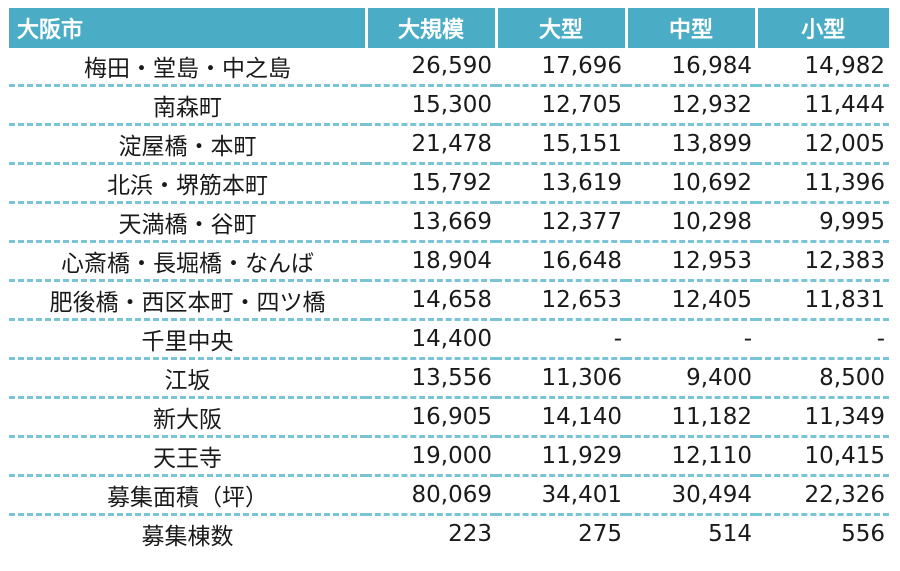  I want to click on area-name: 江坂, so click(187, 378).